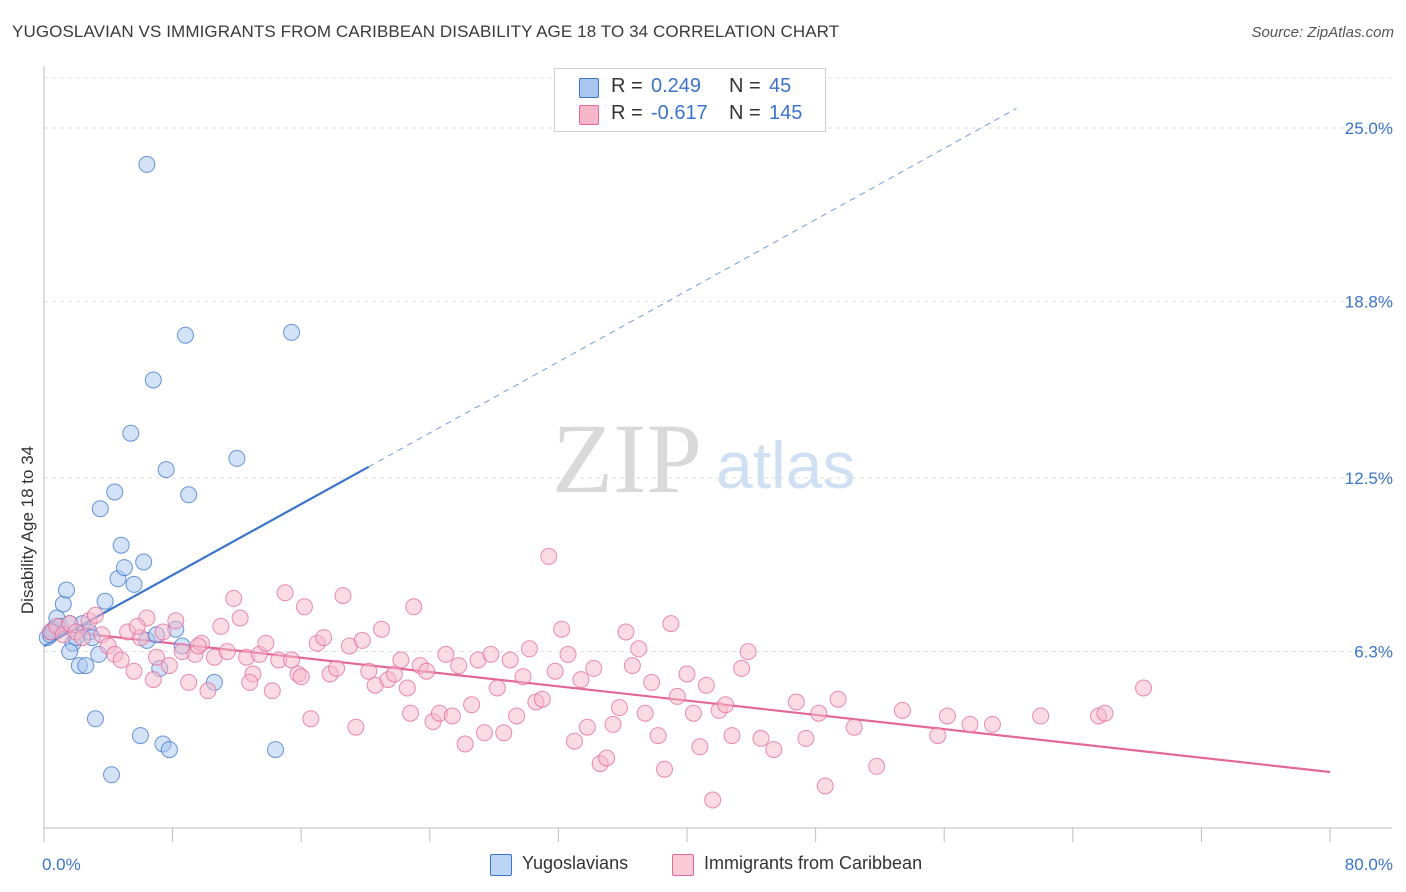  I want to click on y-axis-label-wrap: Disability Age 18 to 34, so click(28, 510).